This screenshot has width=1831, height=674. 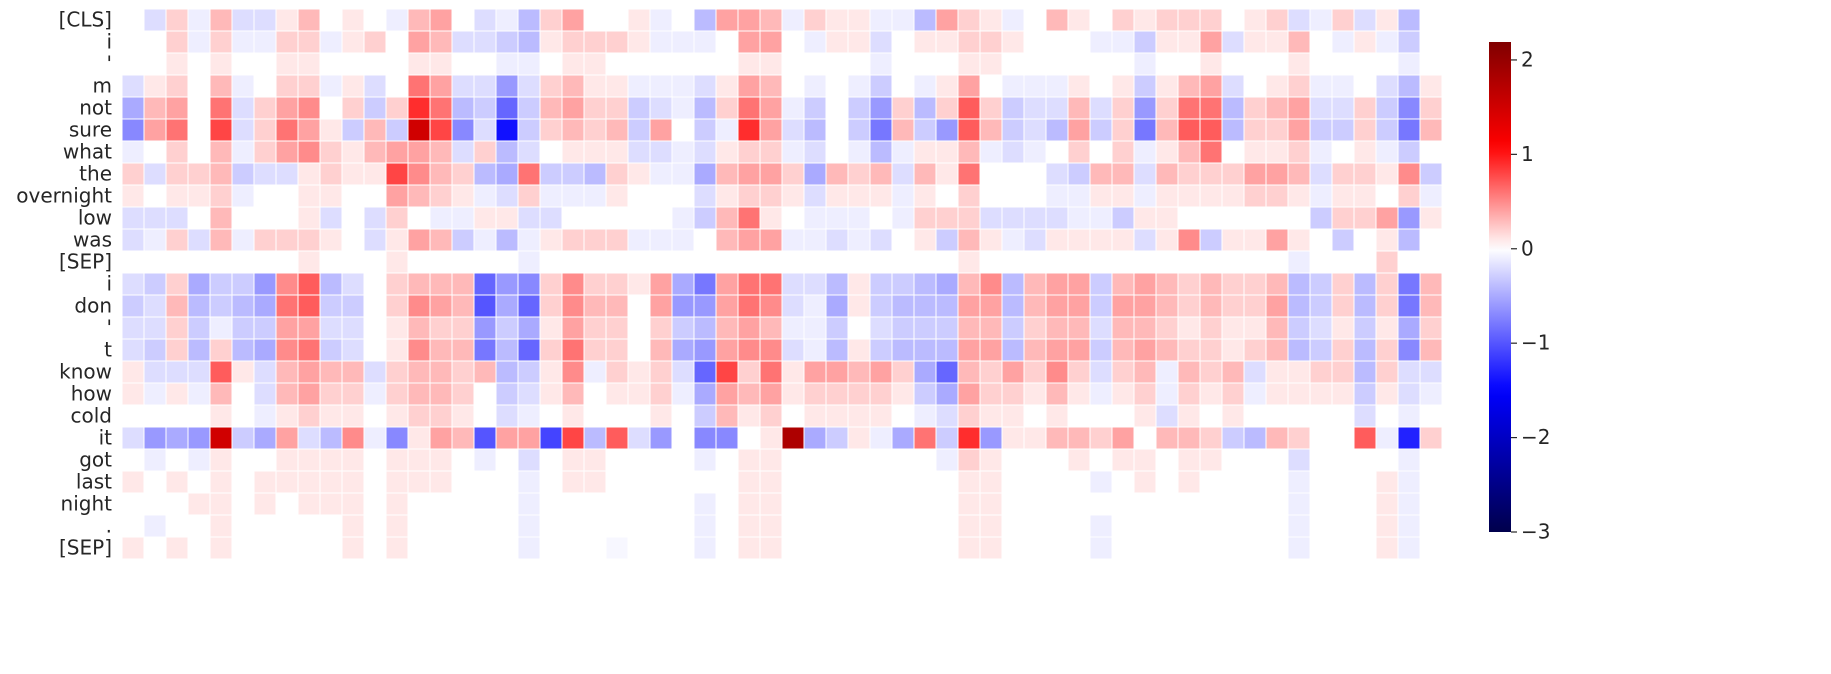 I want to click on colorbar-tick-label: −1, so click(x=1535, y=343).